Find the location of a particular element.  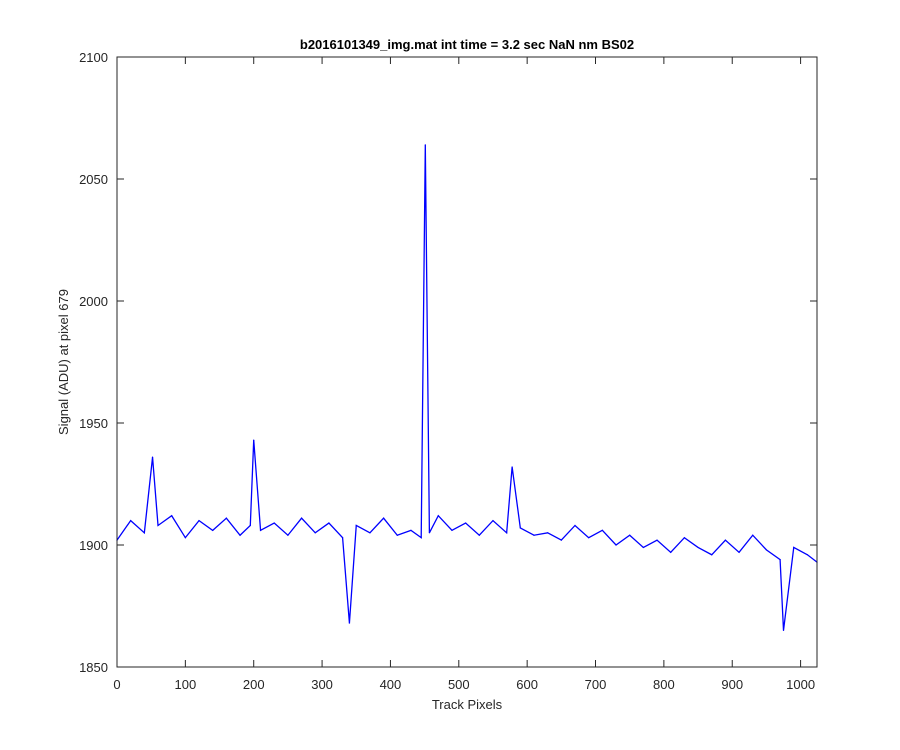

x-tick-label: 400 is located at coordinates (391, 684).